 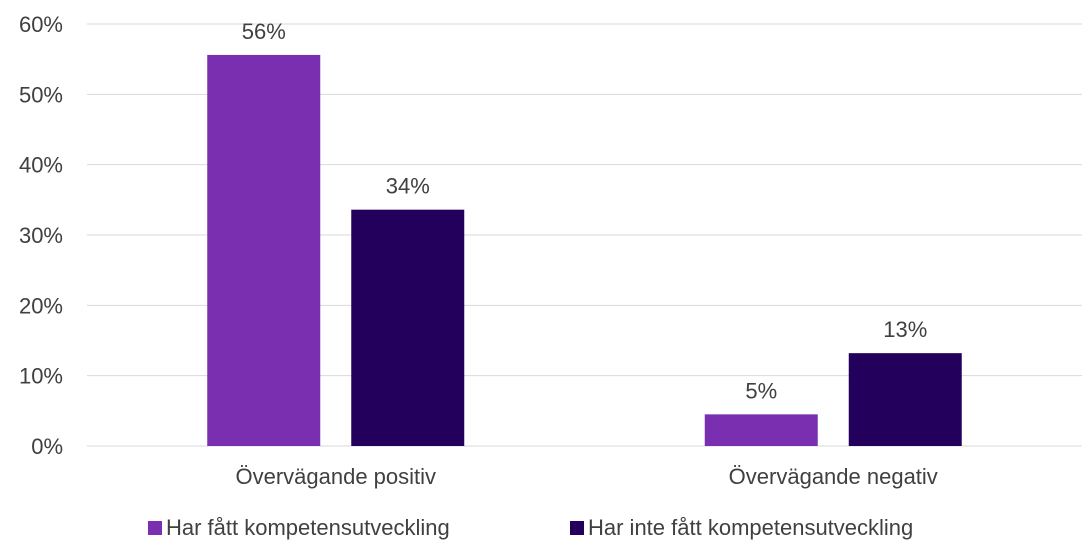 I want to click on y-axis-ticks: 0% 10% 20% 30% 40% 50% 60%, so click(x=41, y=235).